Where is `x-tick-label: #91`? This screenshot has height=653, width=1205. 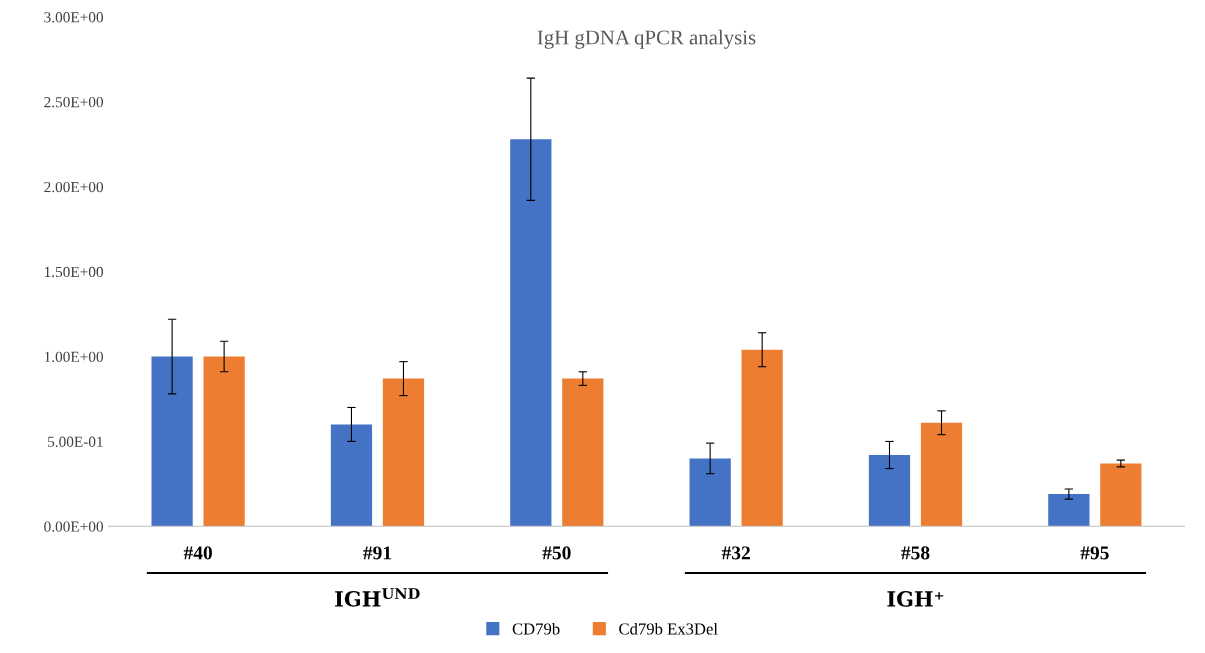
x-tick-label: #91 is located at coordinates (377, 553).